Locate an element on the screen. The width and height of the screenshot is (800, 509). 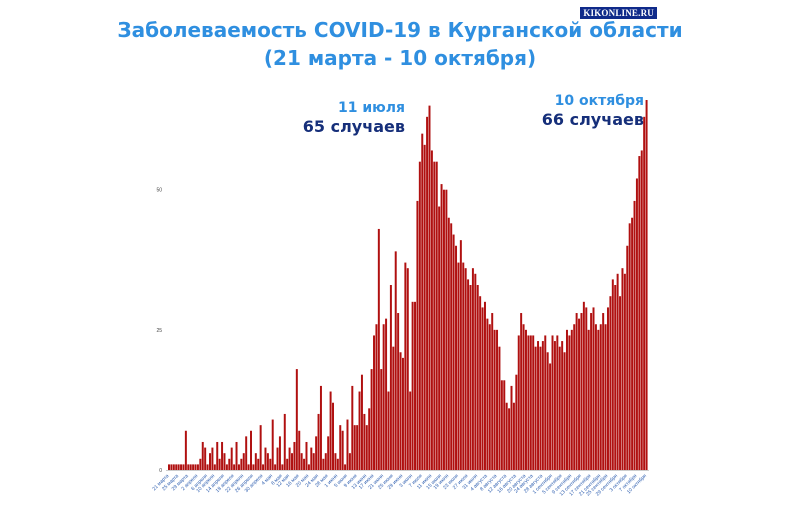
peak-annotation-october-date: 10 октября is located at coordinates (599, 101).